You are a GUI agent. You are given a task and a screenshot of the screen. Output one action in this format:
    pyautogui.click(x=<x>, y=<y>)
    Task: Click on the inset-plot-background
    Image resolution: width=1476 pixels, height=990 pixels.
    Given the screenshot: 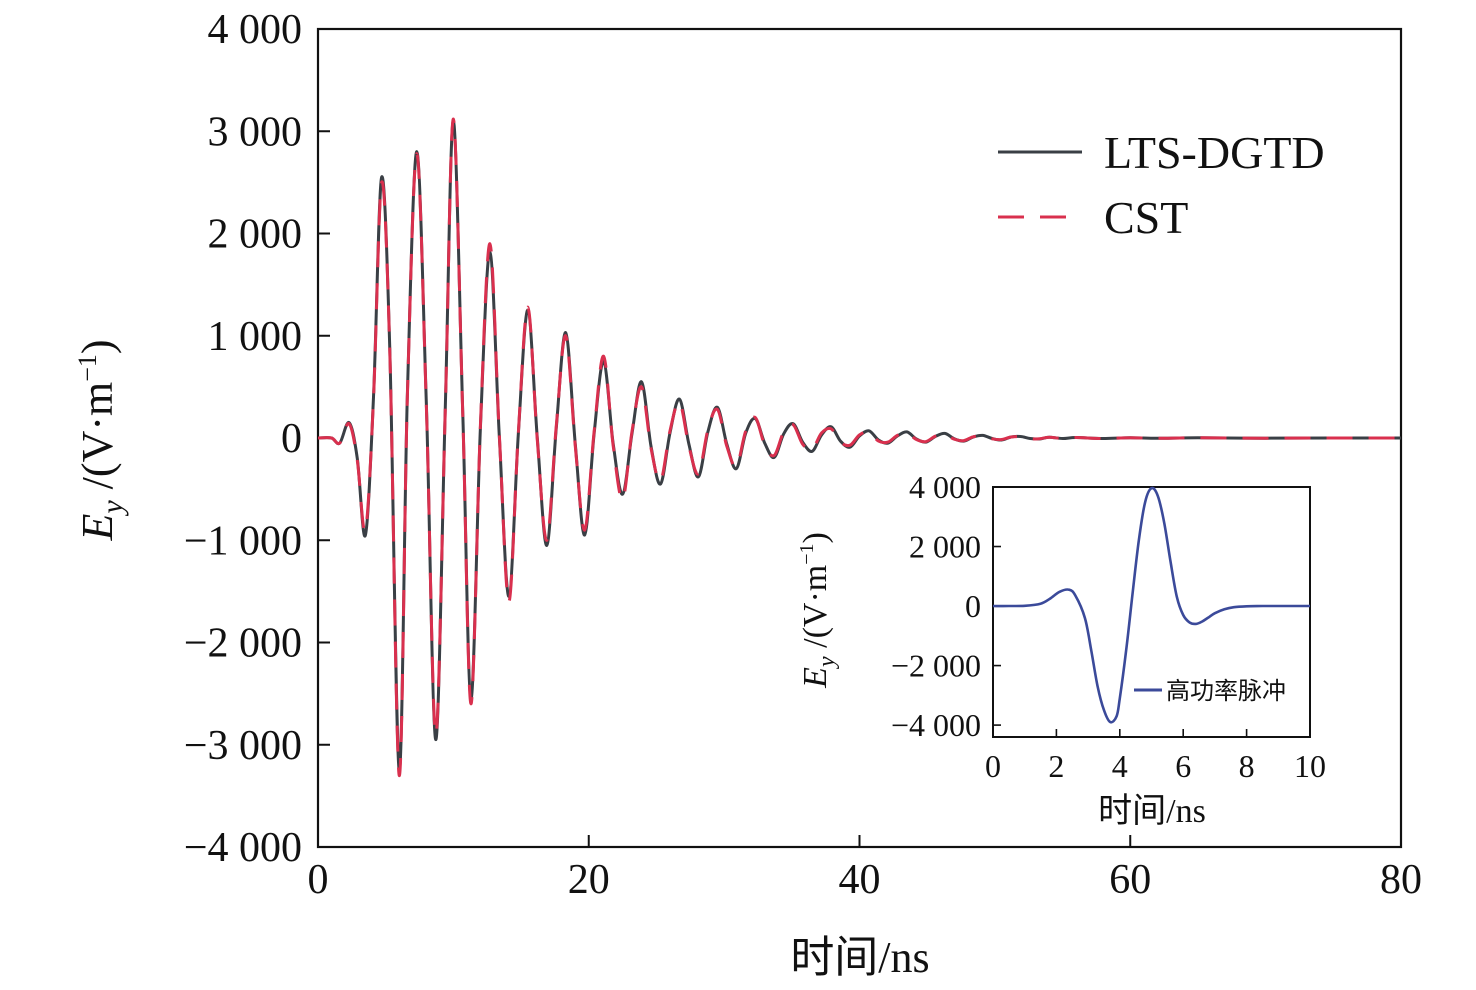 What is the action you would take?
    pyautogui.click(x=1151, y=612)
    